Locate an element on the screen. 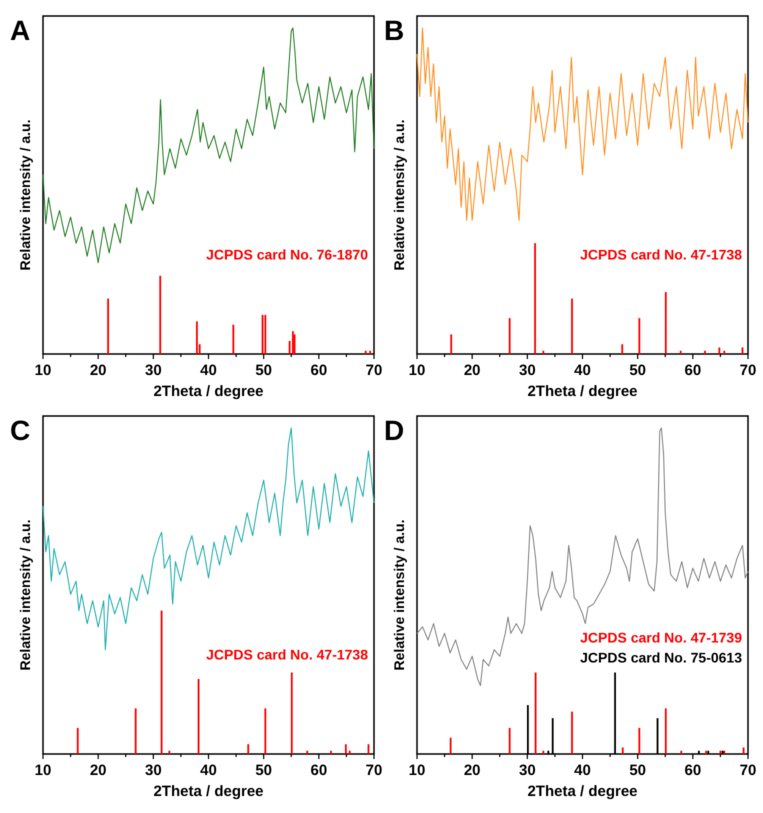 The width and height of the screenshot is (763, 813). text: JCPDS card No. 47-1738 is located at coordinates (661, 254).